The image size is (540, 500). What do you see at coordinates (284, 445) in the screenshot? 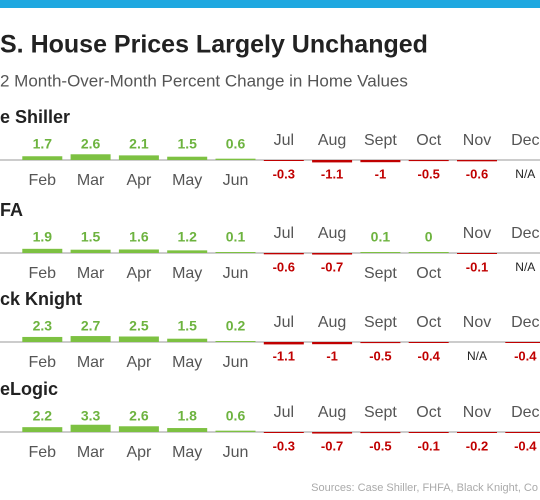
I see `value-label: -0.3` at bounding box center [284, 445].